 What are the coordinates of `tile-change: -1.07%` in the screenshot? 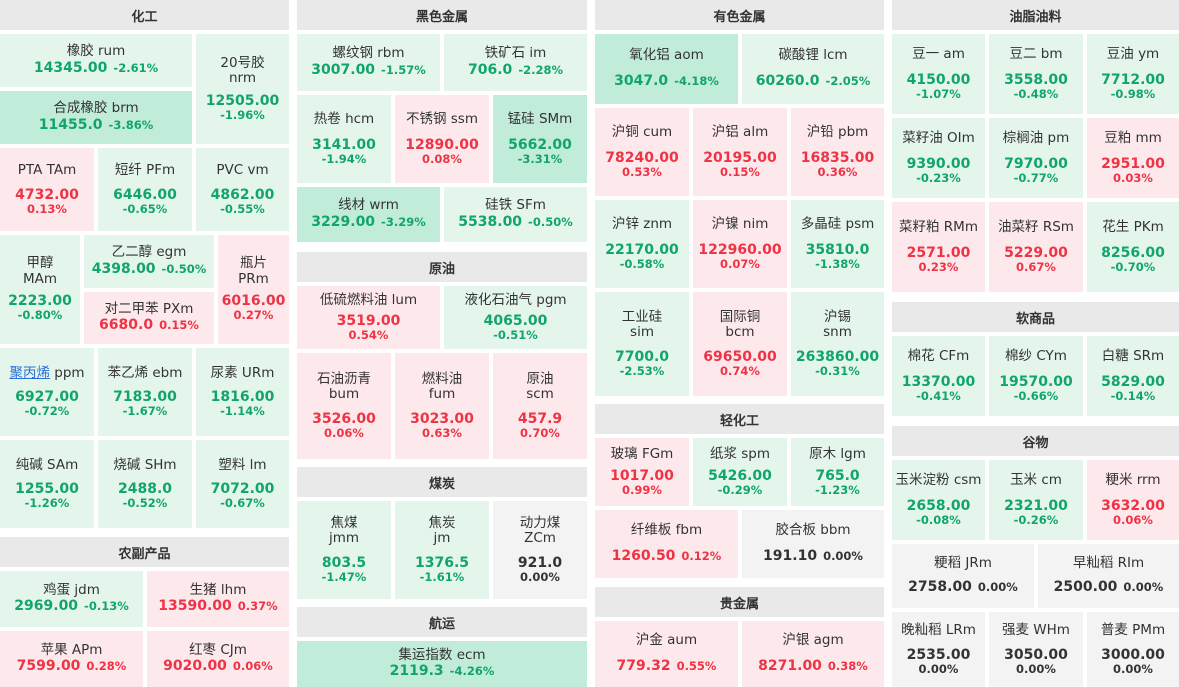 It's located at (938, 94).